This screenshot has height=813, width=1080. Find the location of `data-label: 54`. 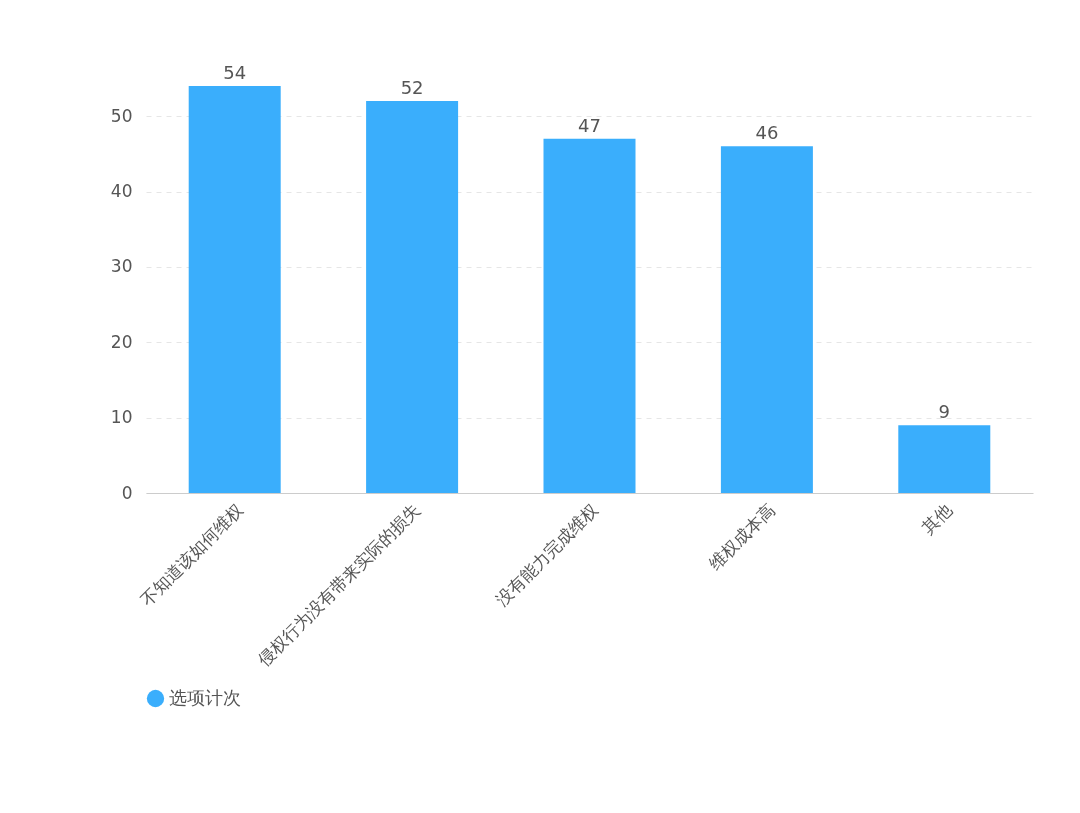

data-label: 54 is located at coordinates (235, 72).